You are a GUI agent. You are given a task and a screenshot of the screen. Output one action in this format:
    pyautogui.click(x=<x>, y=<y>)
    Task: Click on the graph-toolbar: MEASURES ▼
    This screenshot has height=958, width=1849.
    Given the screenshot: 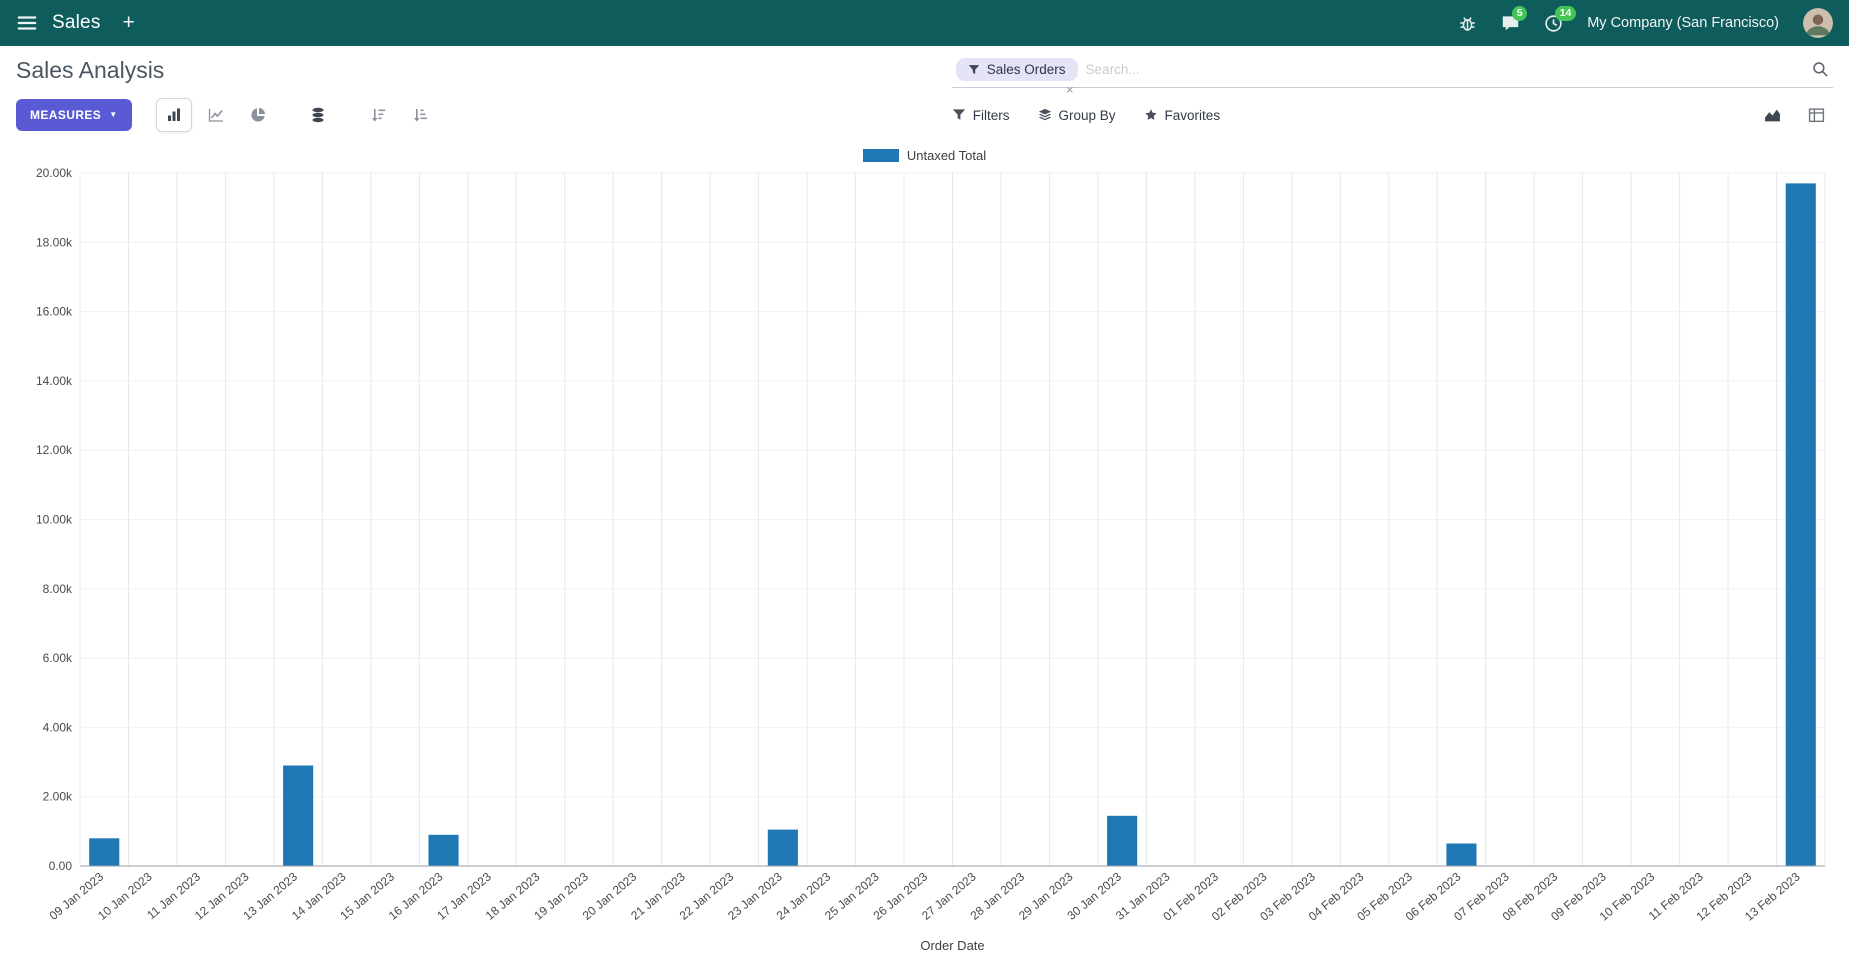 What is the action you would take?
    pyautogui.click(x=227, y=115)
    